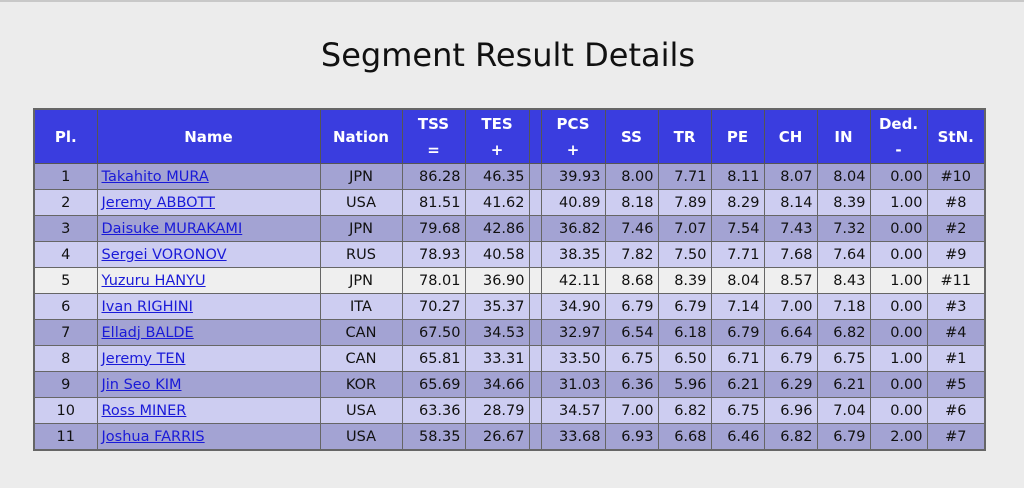  I want to click on cell-in: 7.64, so click(843, 254).